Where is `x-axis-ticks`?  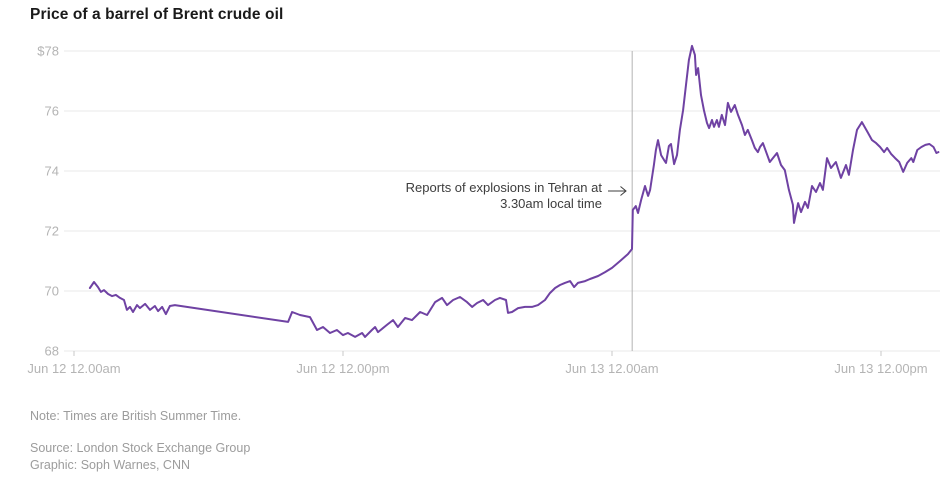 x-axis-ticks is located at coordinates (477, 353).